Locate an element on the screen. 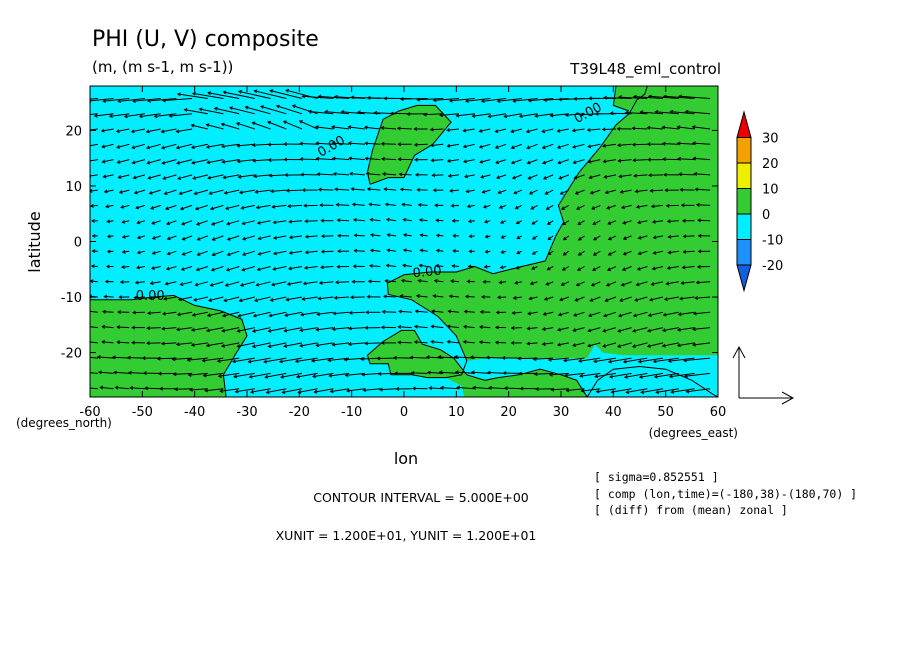  colorbar-bottom-triangle is located at coordinates (744, 278).